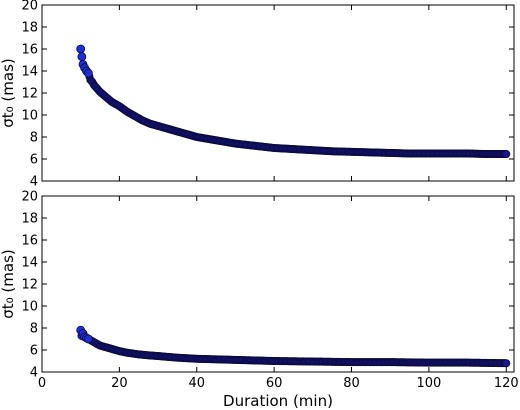 The width and height of the screenshot is (520, 410). I want to click on top-ytick-label: 16, so click(29, 50).